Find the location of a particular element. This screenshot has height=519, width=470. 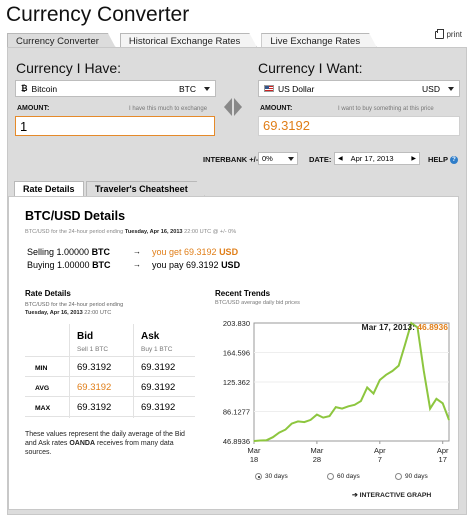

min-ask: 69.3192 is located at coordinates (158, 367).